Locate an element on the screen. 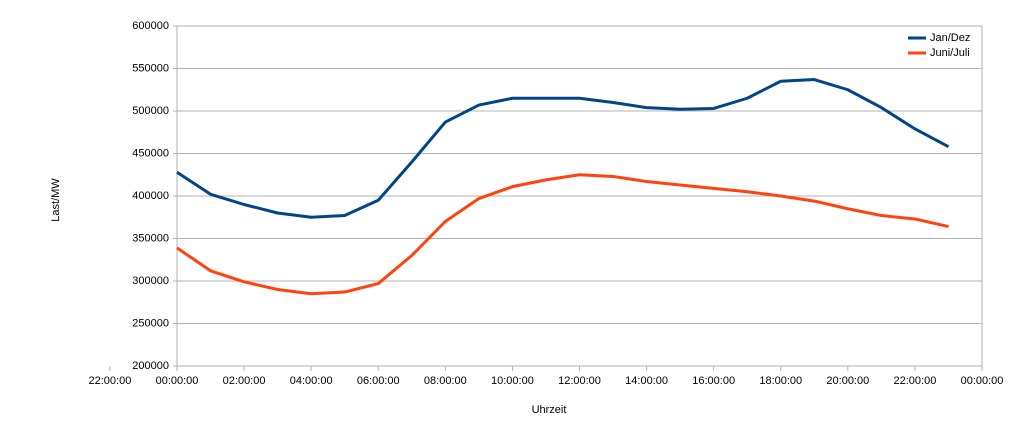 The width and height of the screenshot is (1024, 436). x-tick-label: 06:00:00 is located at coordinates (378, 381).